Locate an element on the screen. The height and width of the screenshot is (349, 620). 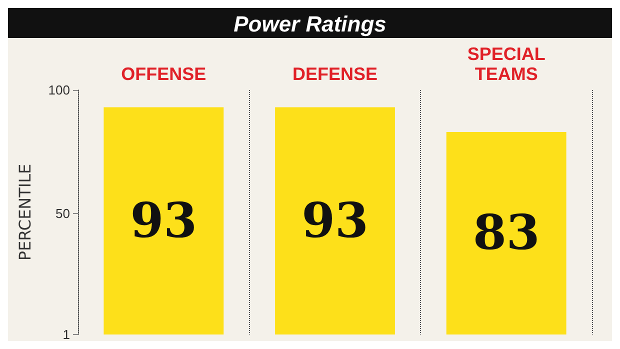
y-tick-label: 100 is located at coordinates (59, 90).